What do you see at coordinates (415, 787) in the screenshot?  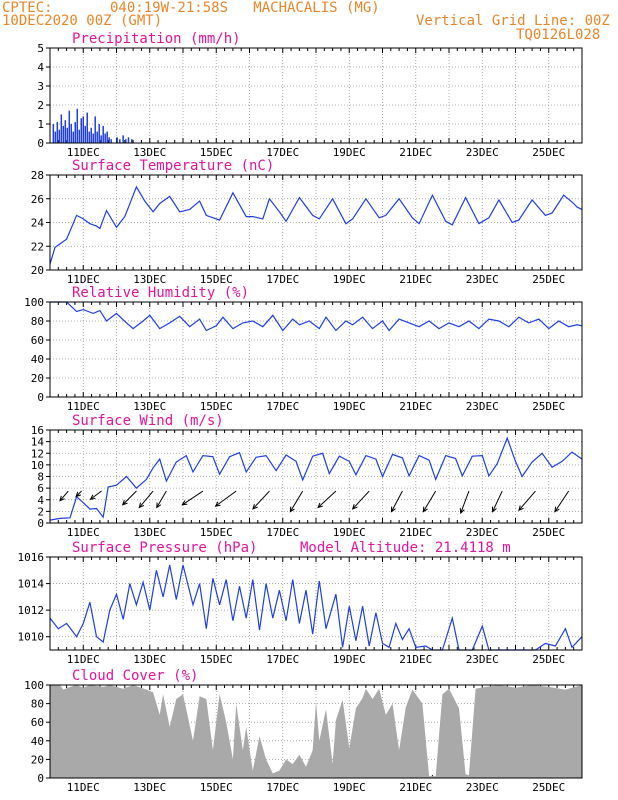 I see `cloud-cover-date-label: 21DEC` at bounding box center [415, 787].